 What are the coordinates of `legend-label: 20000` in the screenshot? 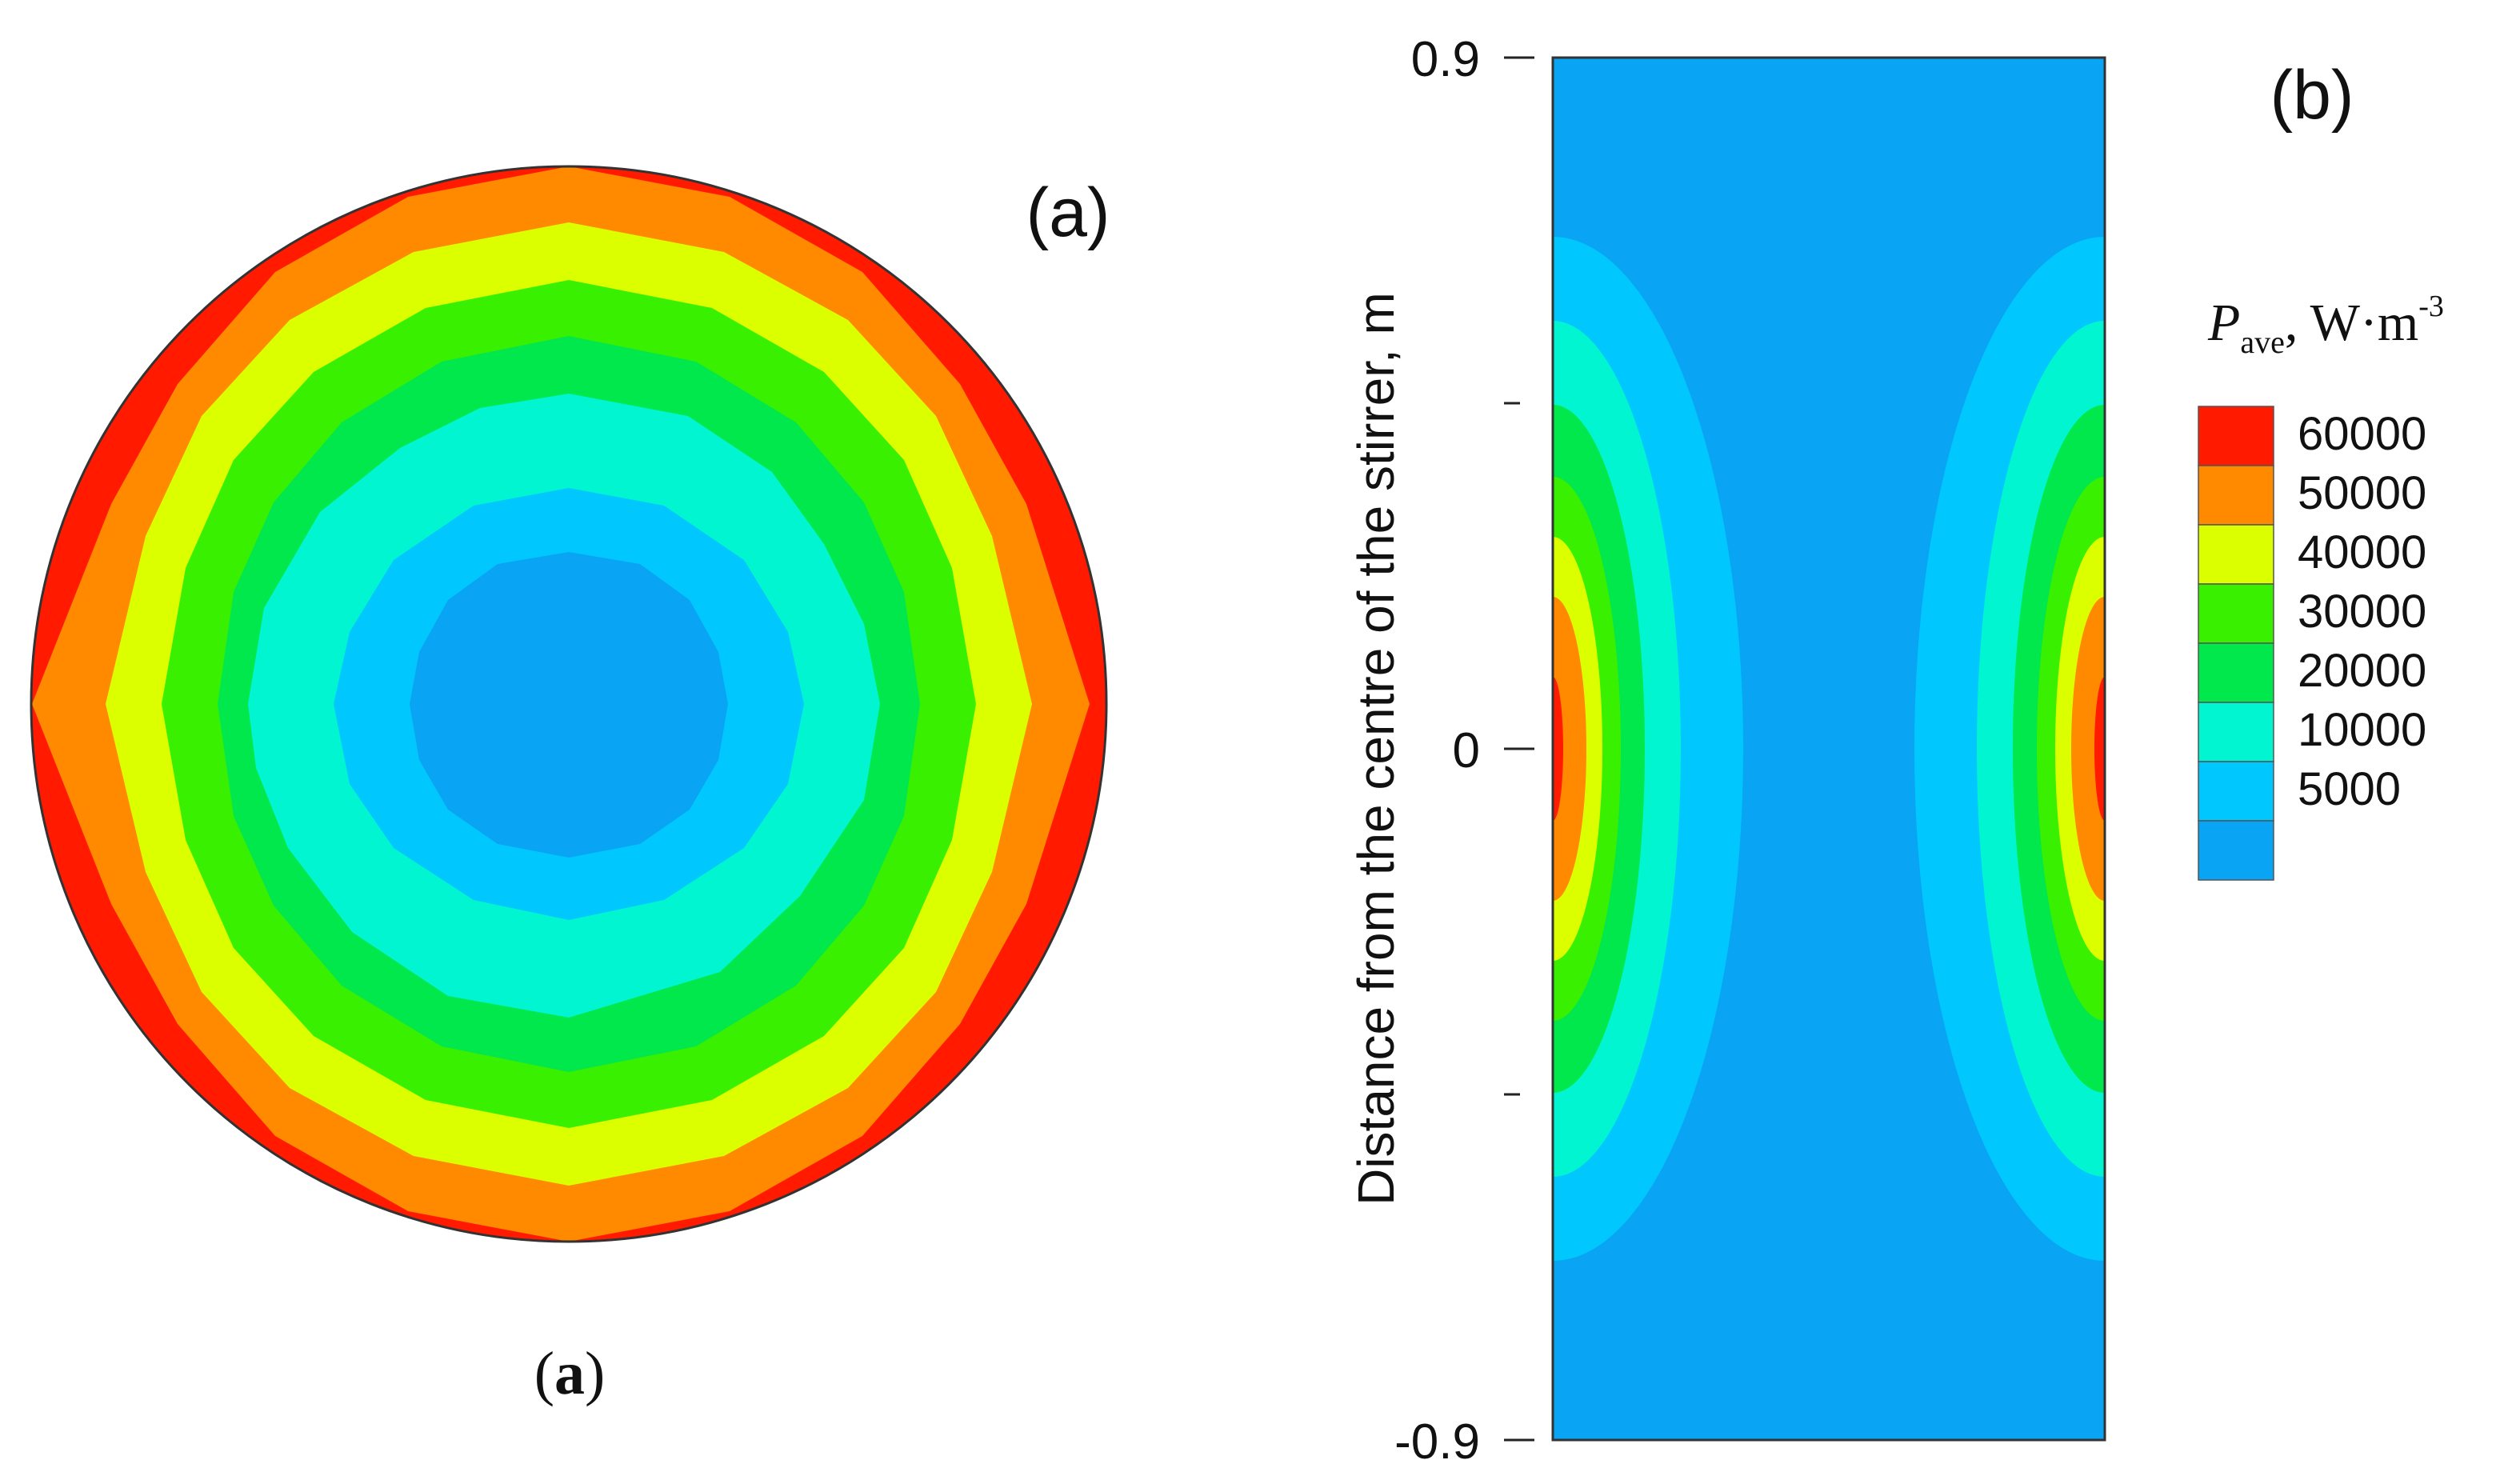 It's located at (2362, 671).